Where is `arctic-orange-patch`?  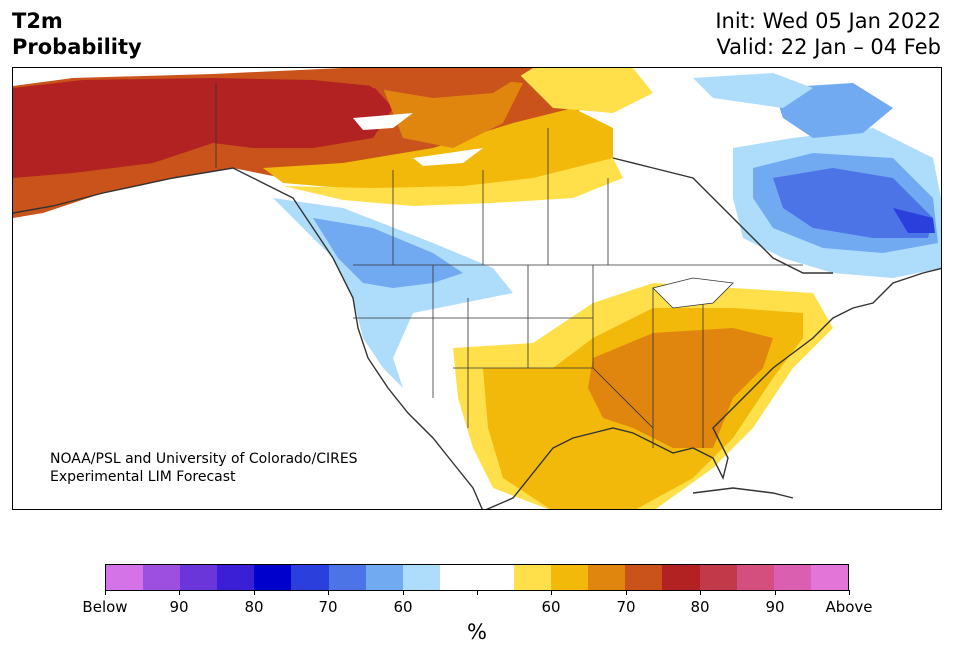 arctic-orange-patch is located at coordinates (438, 83).